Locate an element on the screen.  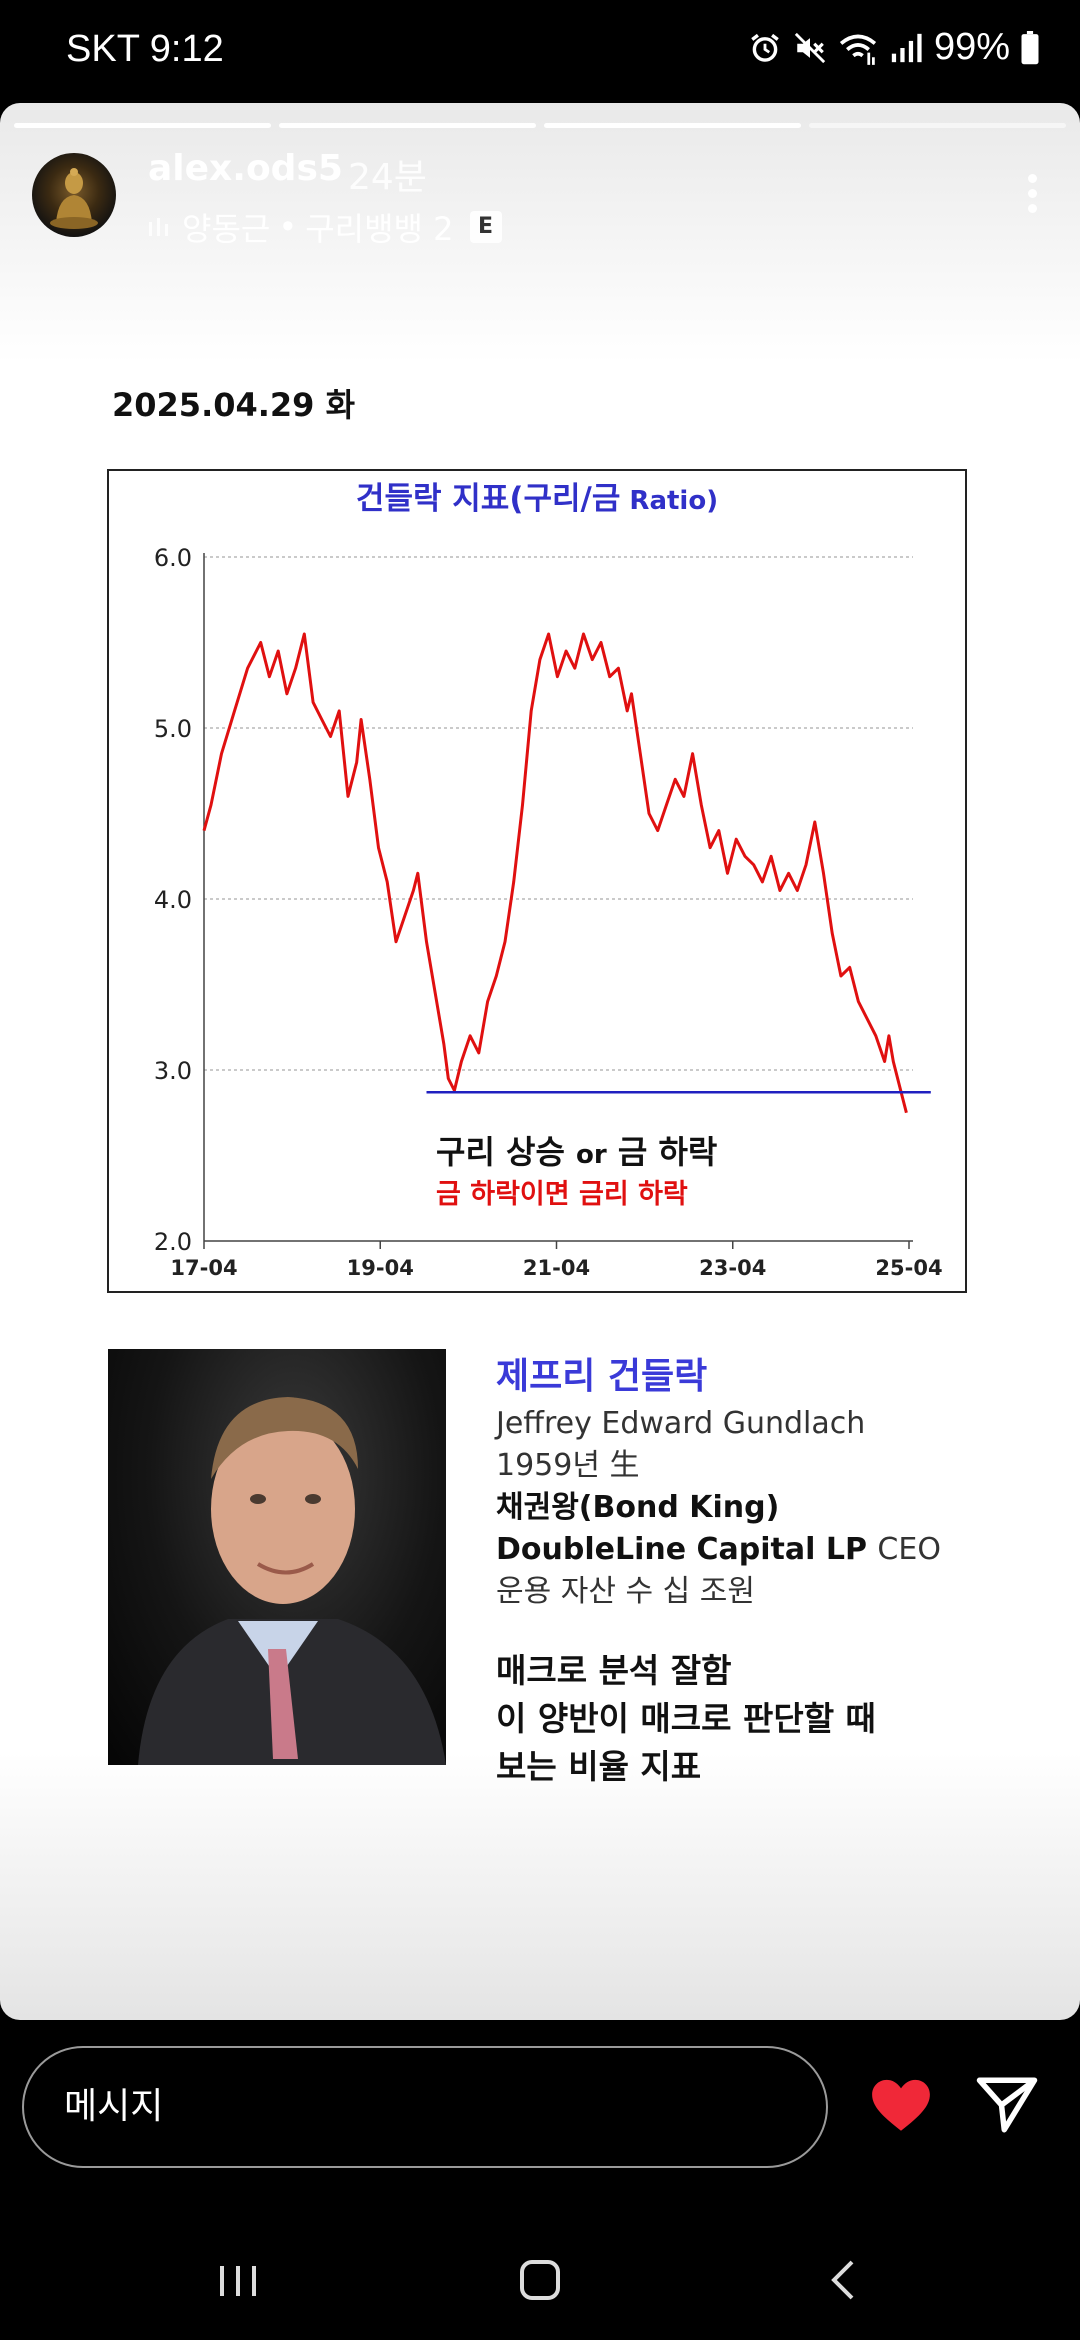
battery-icon is located at coordinates (1030, 47).